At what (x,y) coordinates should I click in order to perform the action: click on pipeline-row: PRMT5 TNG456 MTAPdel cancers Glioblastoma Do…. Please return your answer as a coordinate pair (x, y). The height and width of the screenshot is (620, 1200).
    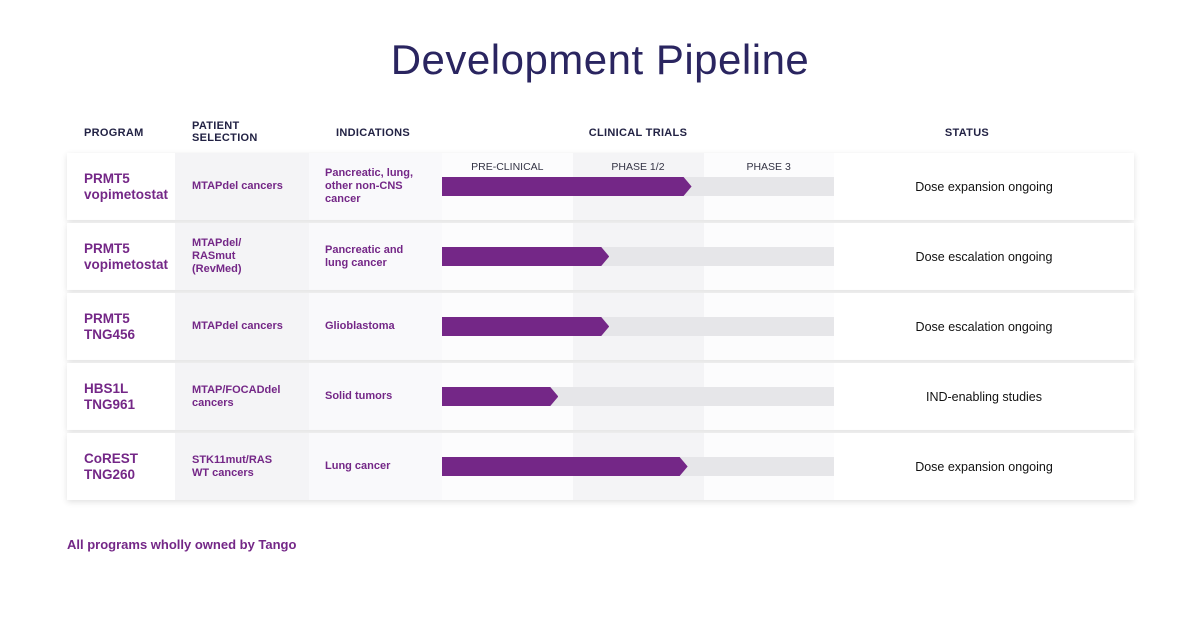
    Looking at the image, I should click on (600, 326).